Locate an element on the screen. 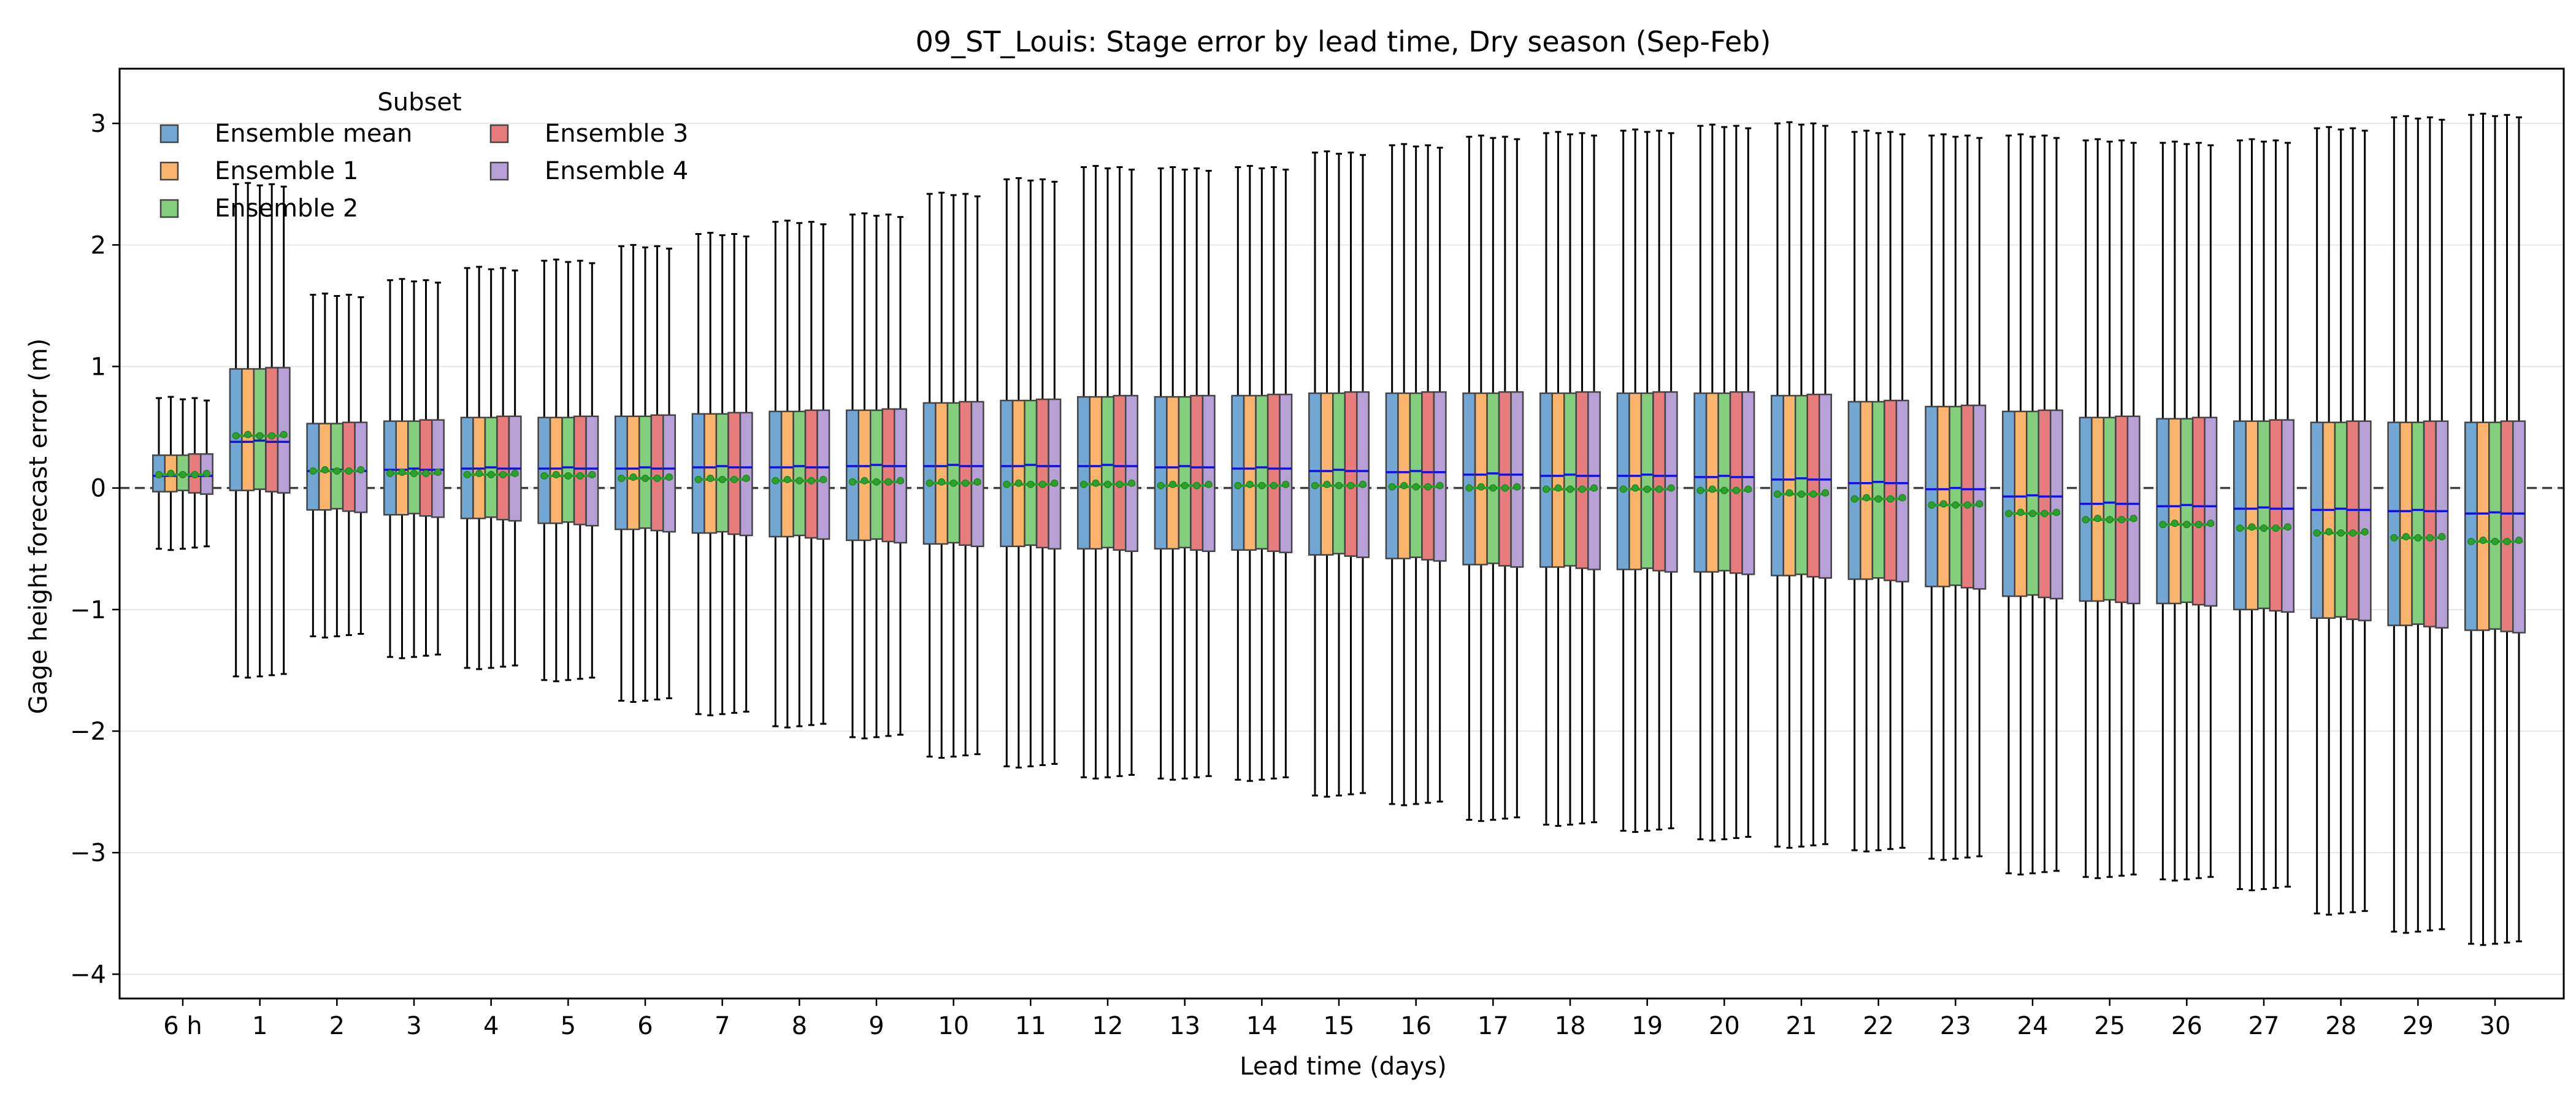 The image size is (2576, 1104). y-tick-label: −4 is located at coordinates (88, 974).